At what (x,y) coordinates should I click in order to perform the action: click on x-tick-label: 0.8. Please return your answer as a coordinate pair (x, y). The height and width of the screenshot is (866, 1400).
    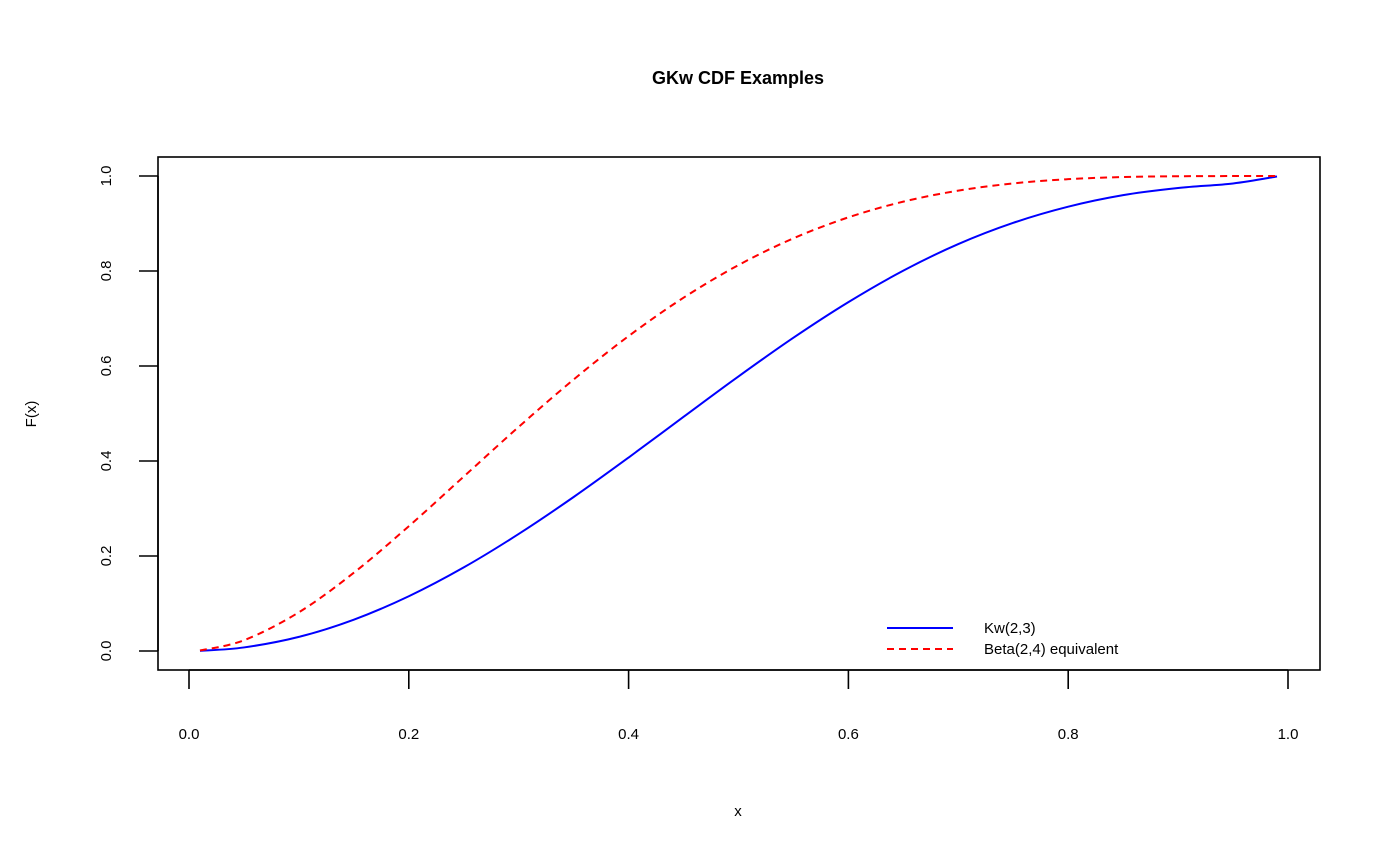
    Looking at the image, I should click on (1068, 734).